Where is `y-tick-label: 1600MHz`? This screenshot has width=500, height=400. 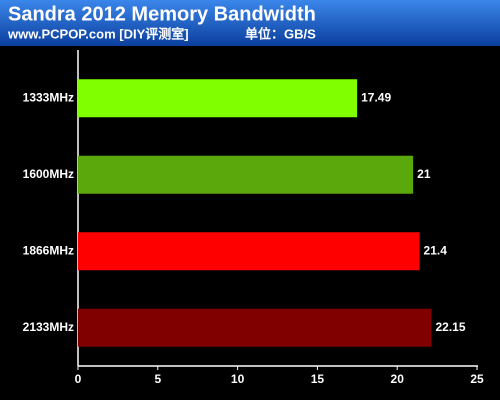 y-tick-label: 1600MHz is located at coordinates (48, 174).